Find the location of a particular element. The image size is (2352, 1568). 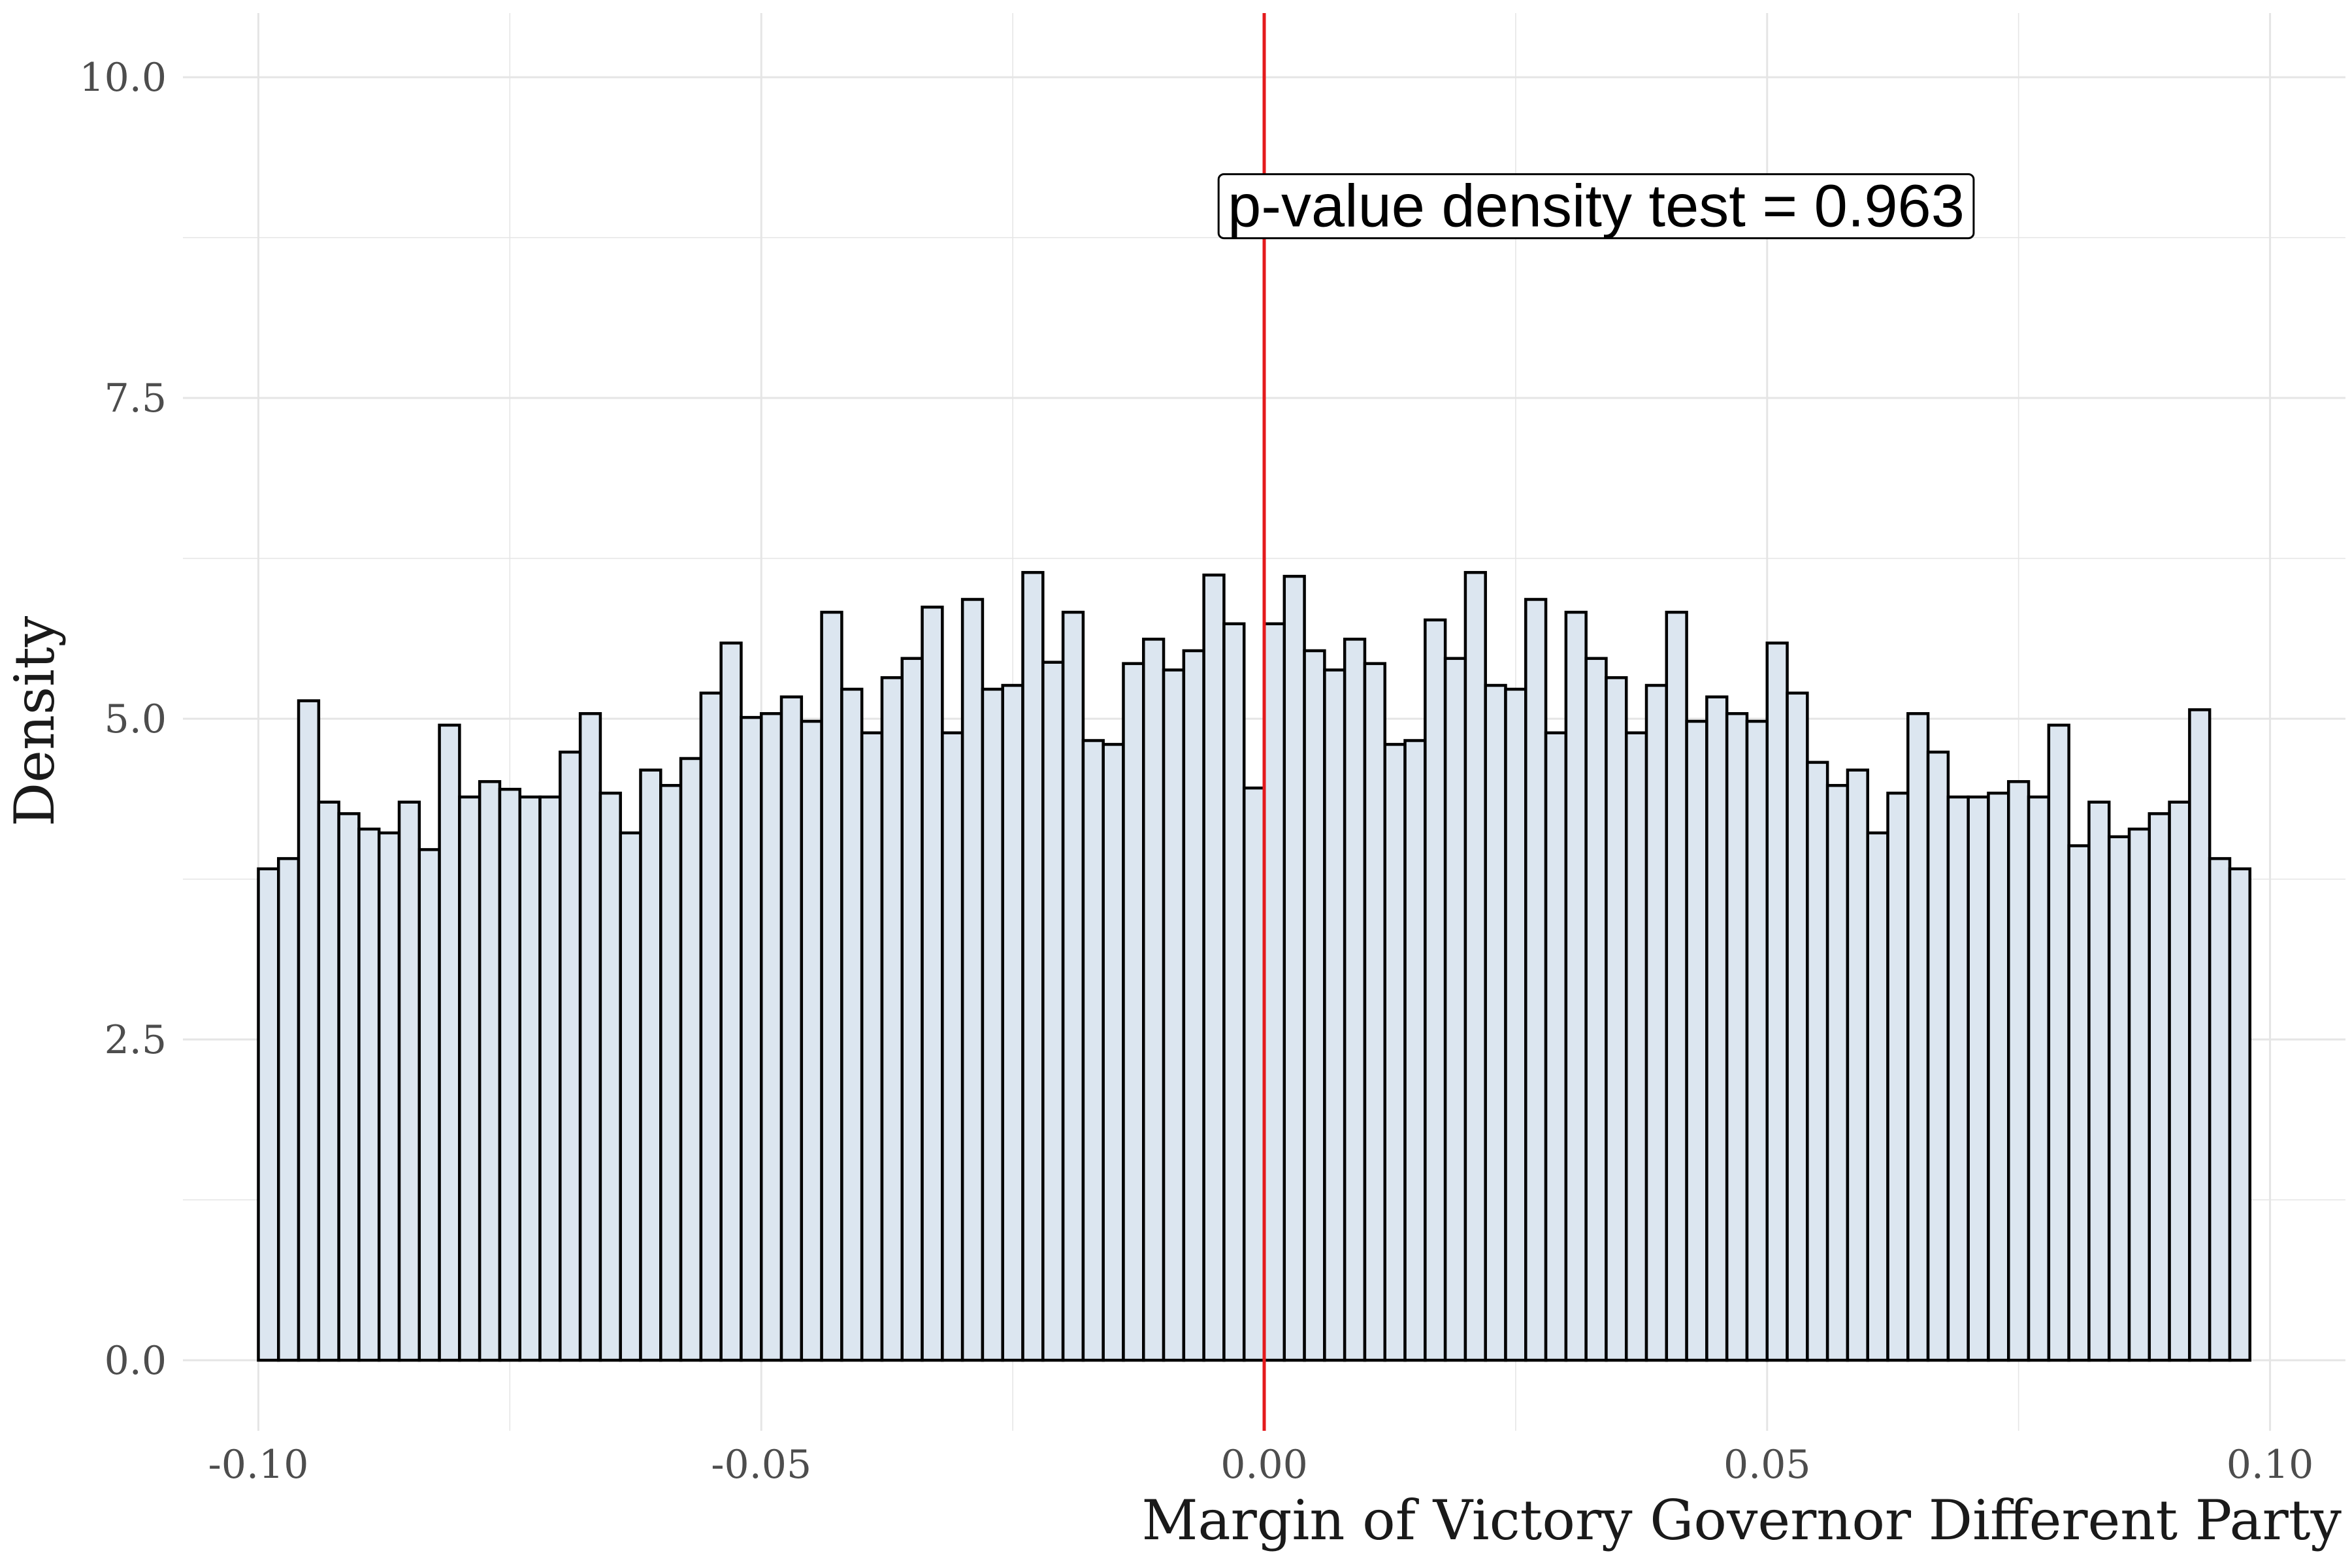

y-tick-label: 2.5 is located at coordinates (136, 1040).